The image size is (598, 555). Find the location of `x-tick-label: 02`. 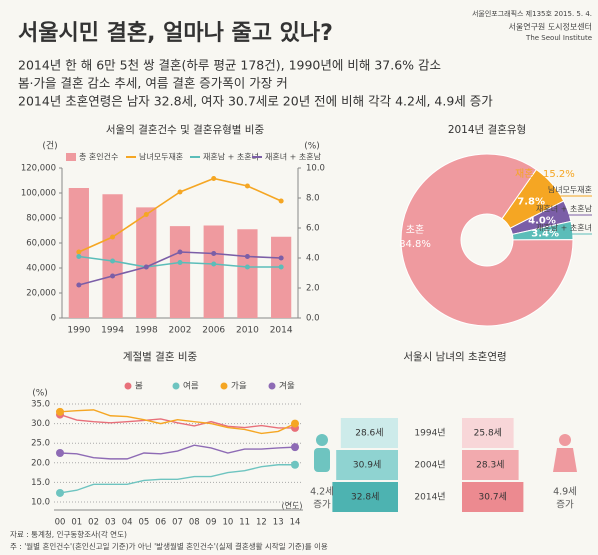

x-tick-label: 02 is located at coordinates (93, 523).